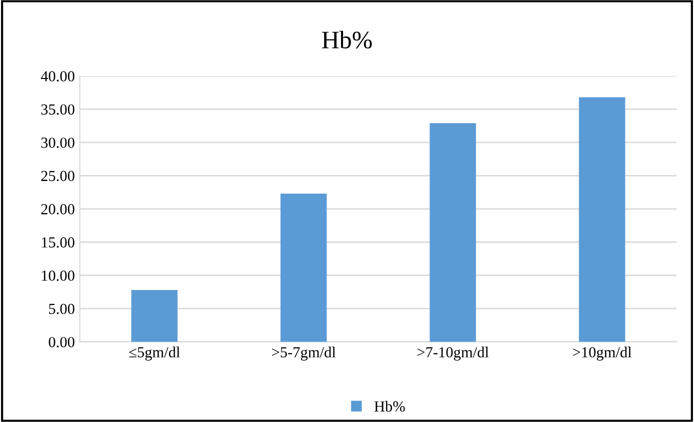  Describe the element at coordinates (58, 275) in the screenshot. I see `y-tick-label: 10.00` at that location.